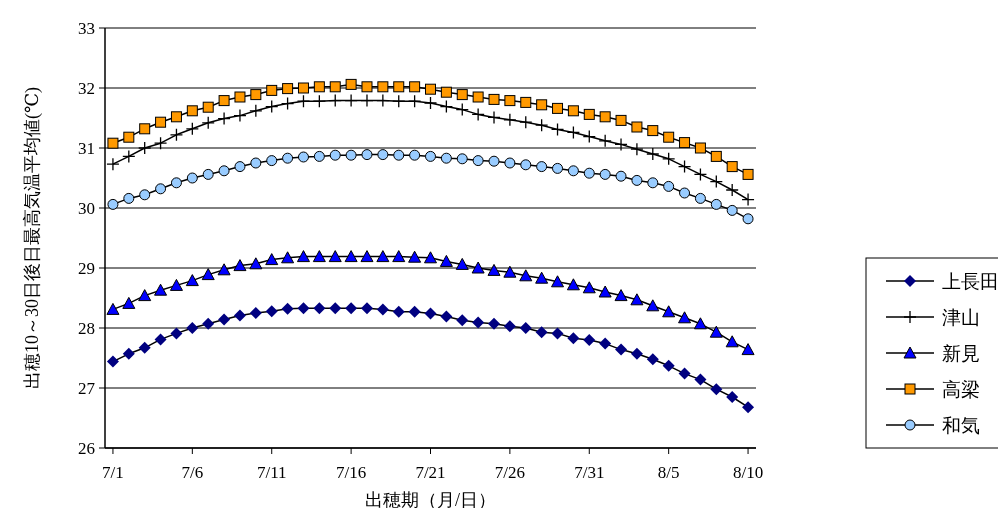 Image resolution: width=1007 pixels, height=517 pixels. What do you see at coordinates (510, 472) in the screenshot?
I see `x-tick-label: 7/26` at bounding box center [510, 472].